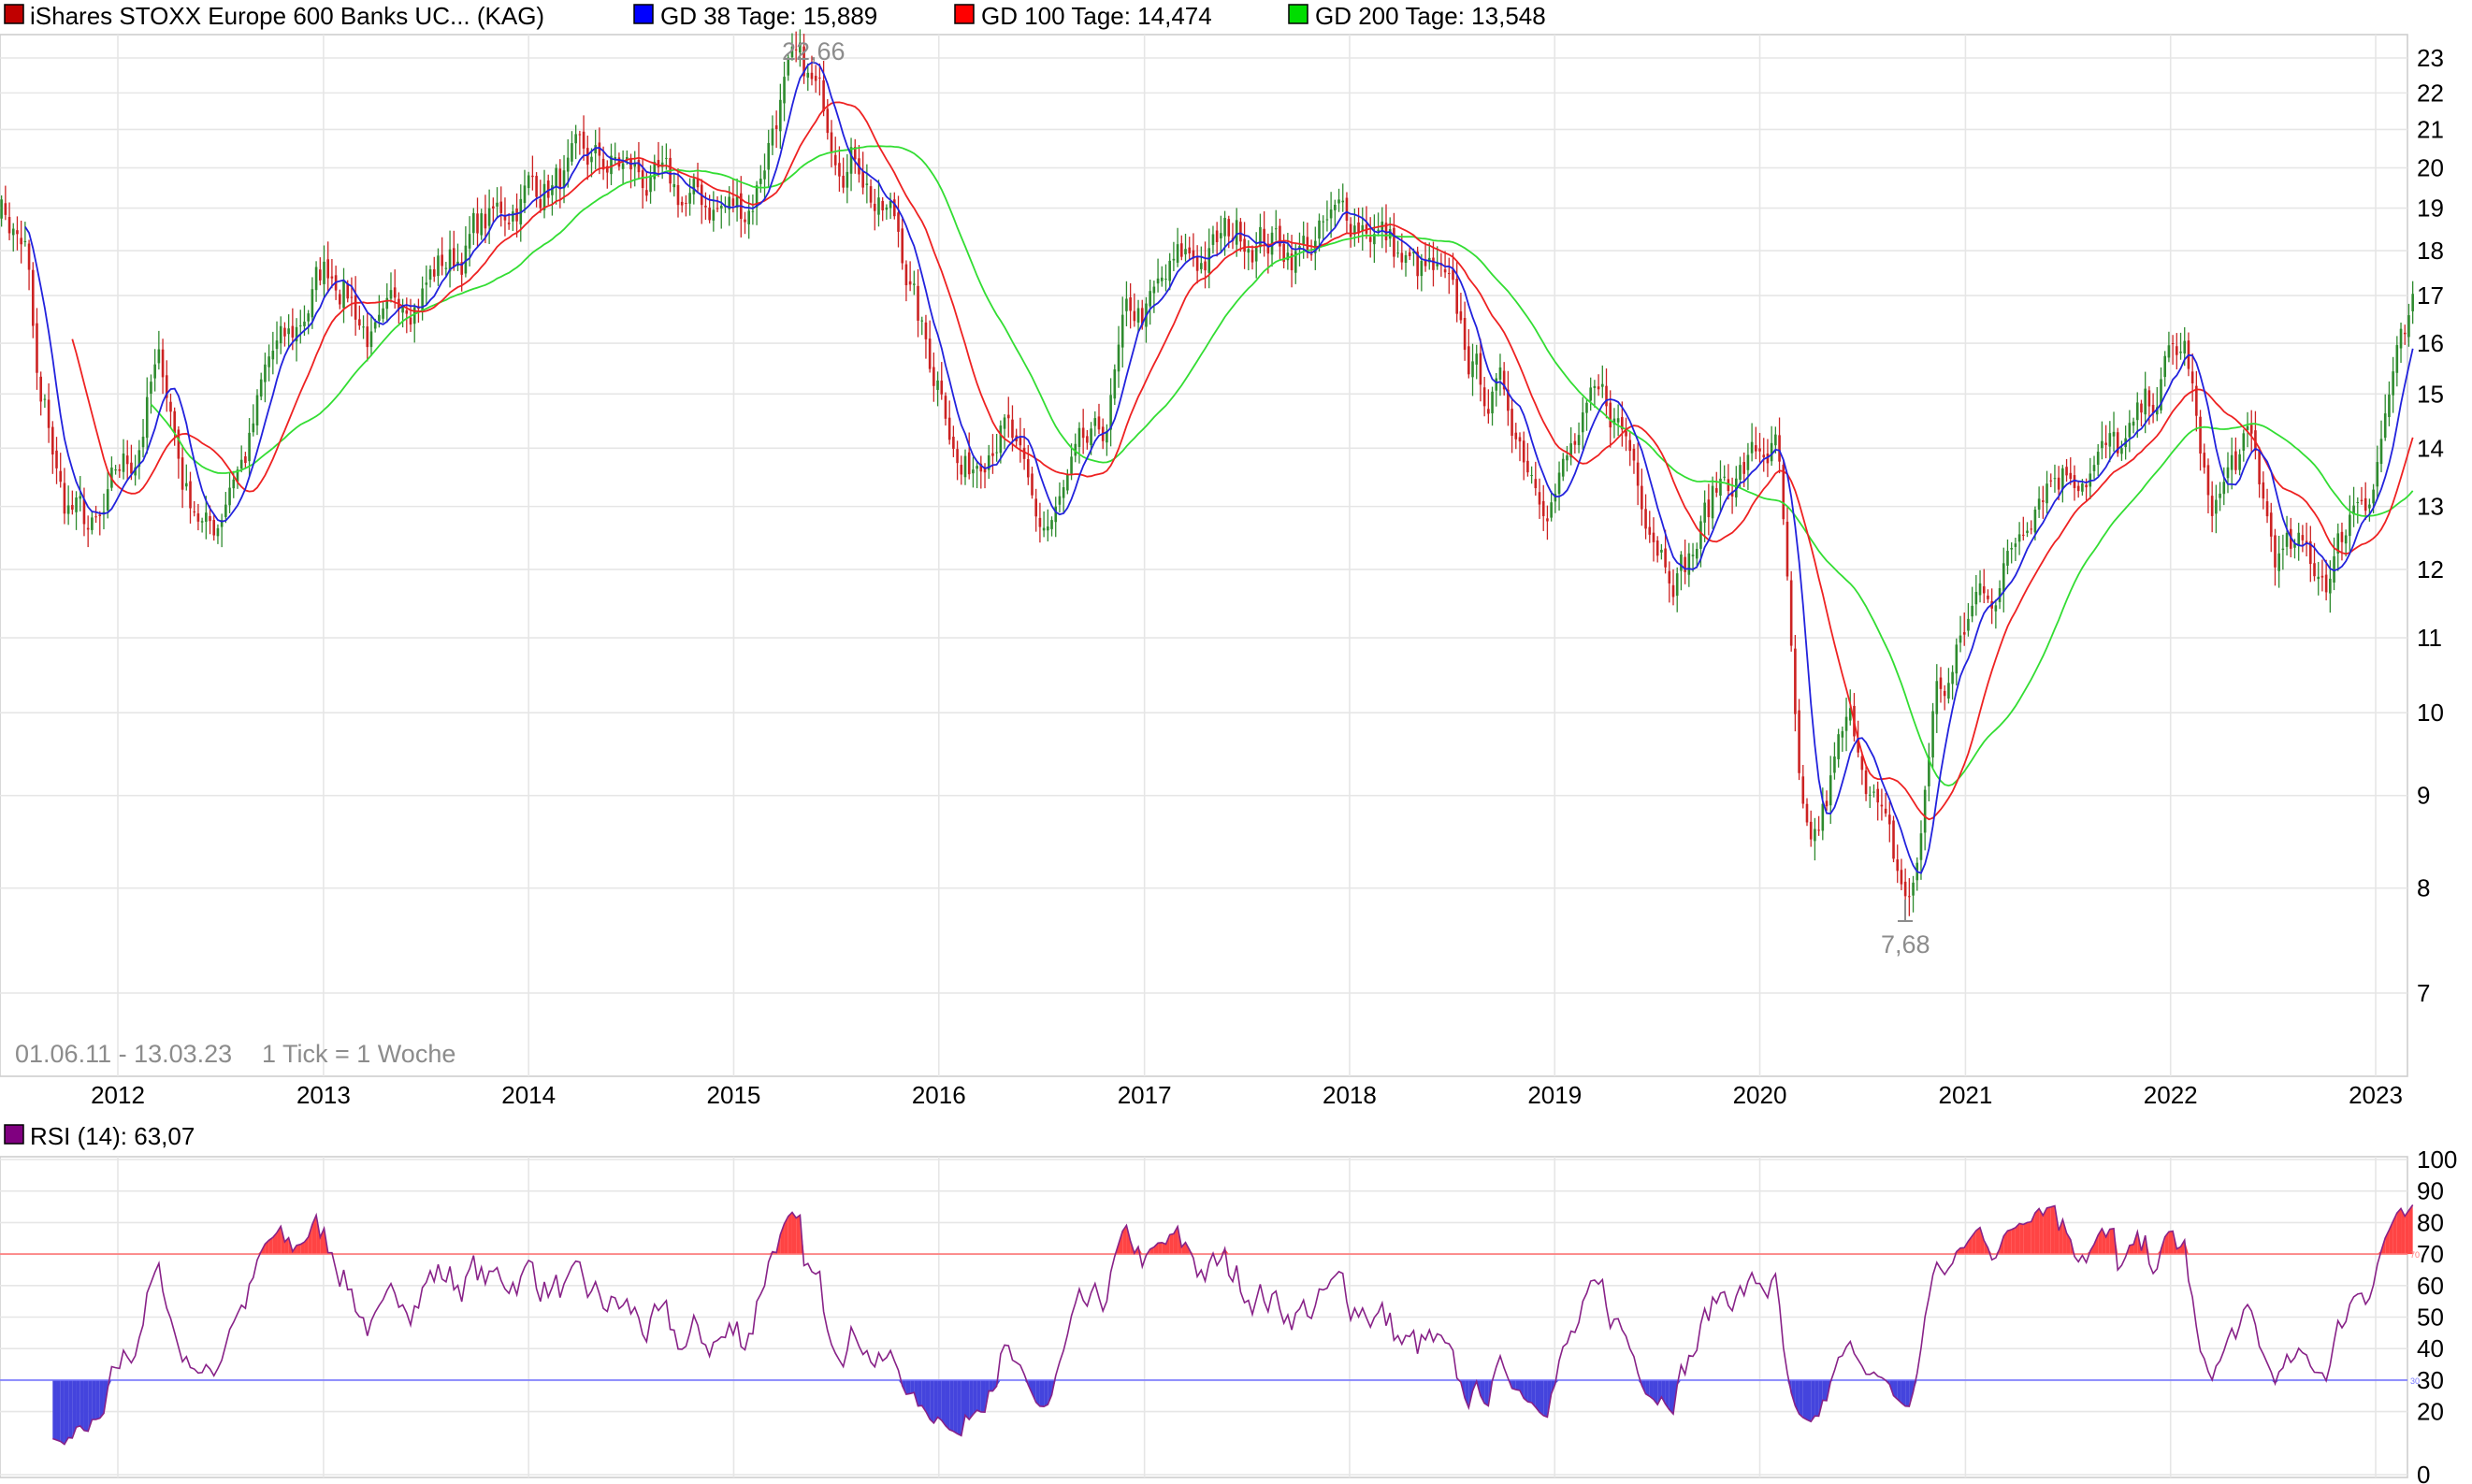  What do you see at coordinates (2430, 525) in the screenshot?
I see `price-y-axis: 7 8 9 10 11 12 13 14 15 16 17 18 19 20 21 22 23` at bounding box center [2430, 525].